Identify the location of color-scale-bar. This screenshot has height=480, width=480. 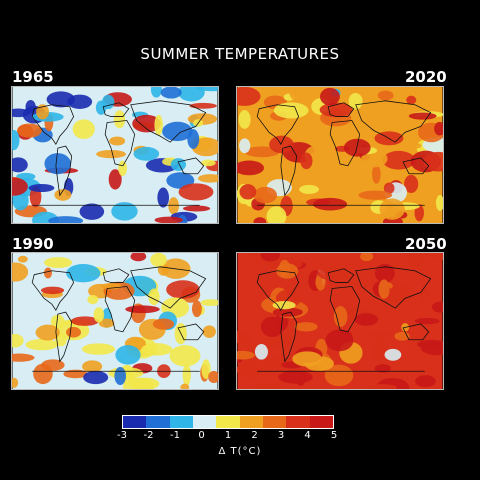
(228, 422).